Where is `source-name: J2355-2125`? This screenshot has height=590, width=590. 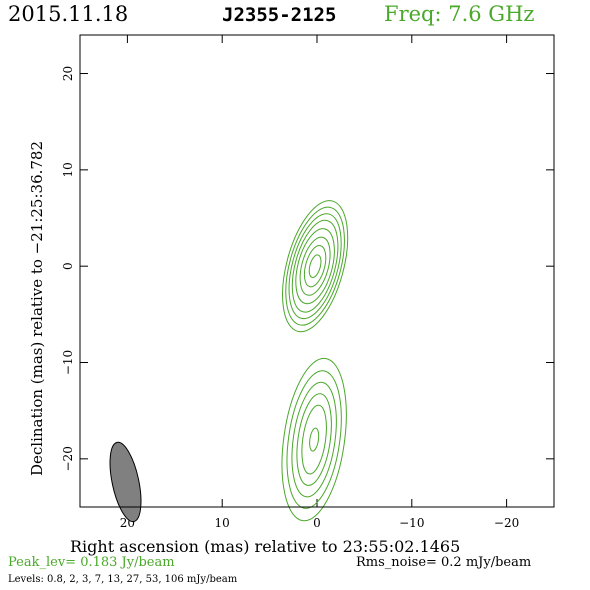
source-name: J2355-2125 is located at coordinates (279, 15).